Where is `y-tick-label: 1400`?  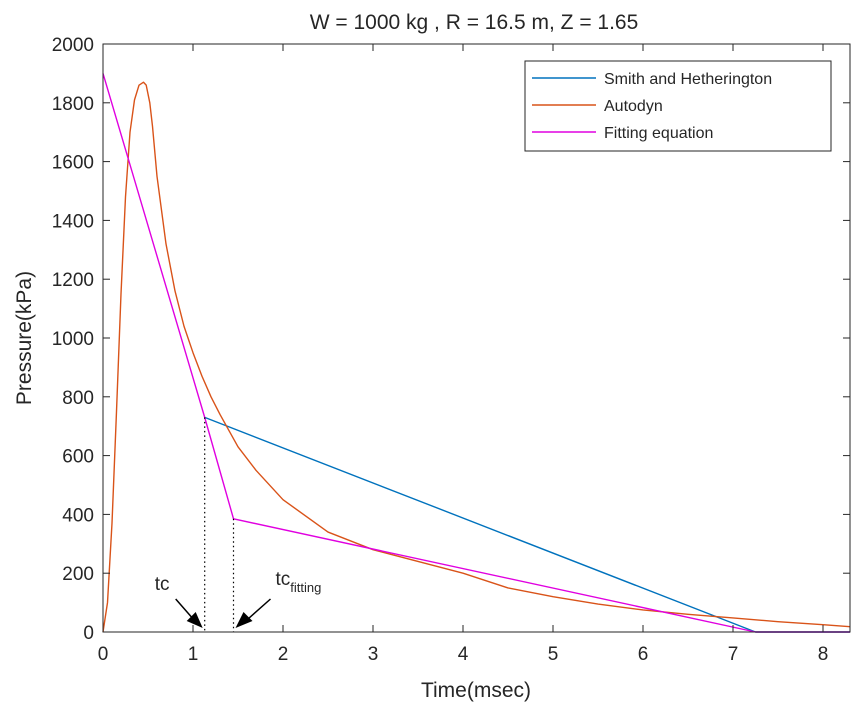 y-tick-label: 1400 is located at coordinates (73, 221).